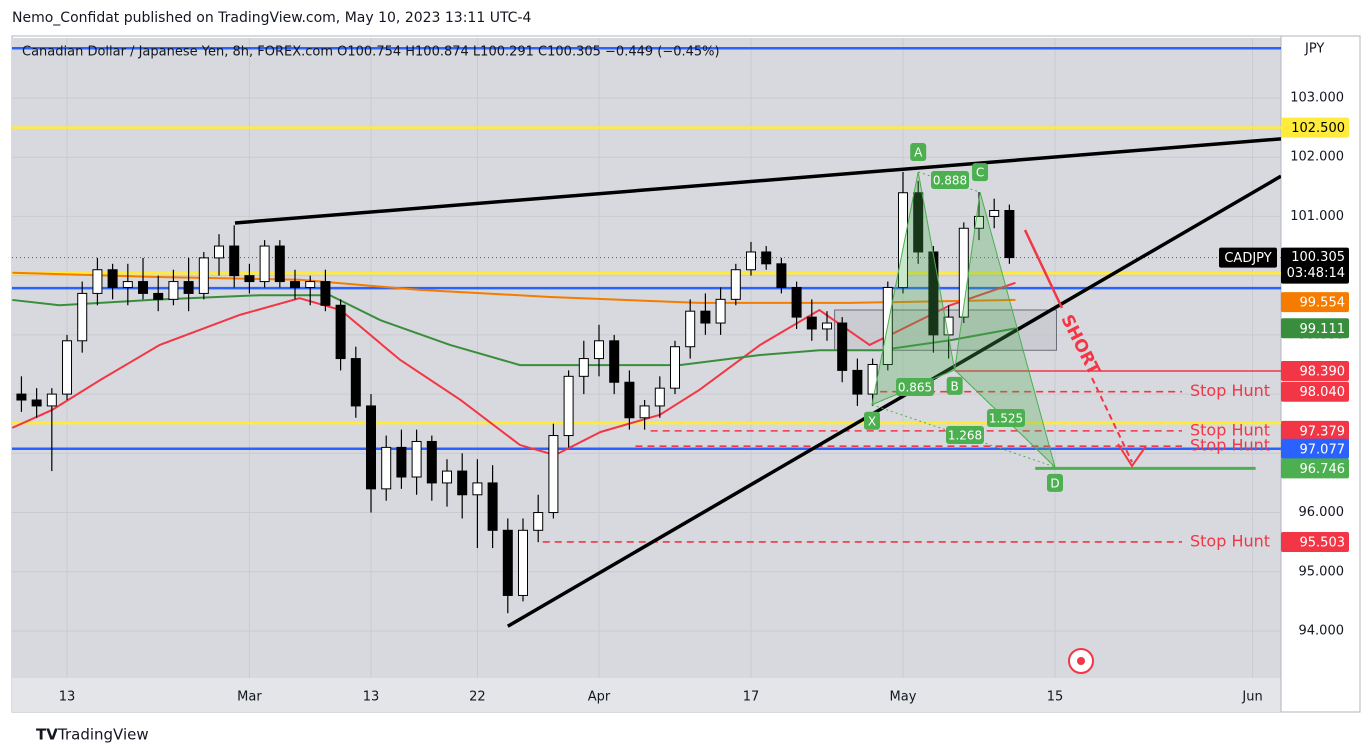 Image resolution: width=1372 pixels, height=756 pixels. What do you see at coordinates (751, 697) in the screenshot?
I see `x-tick-label: 17` at bounding box center [751, 697].